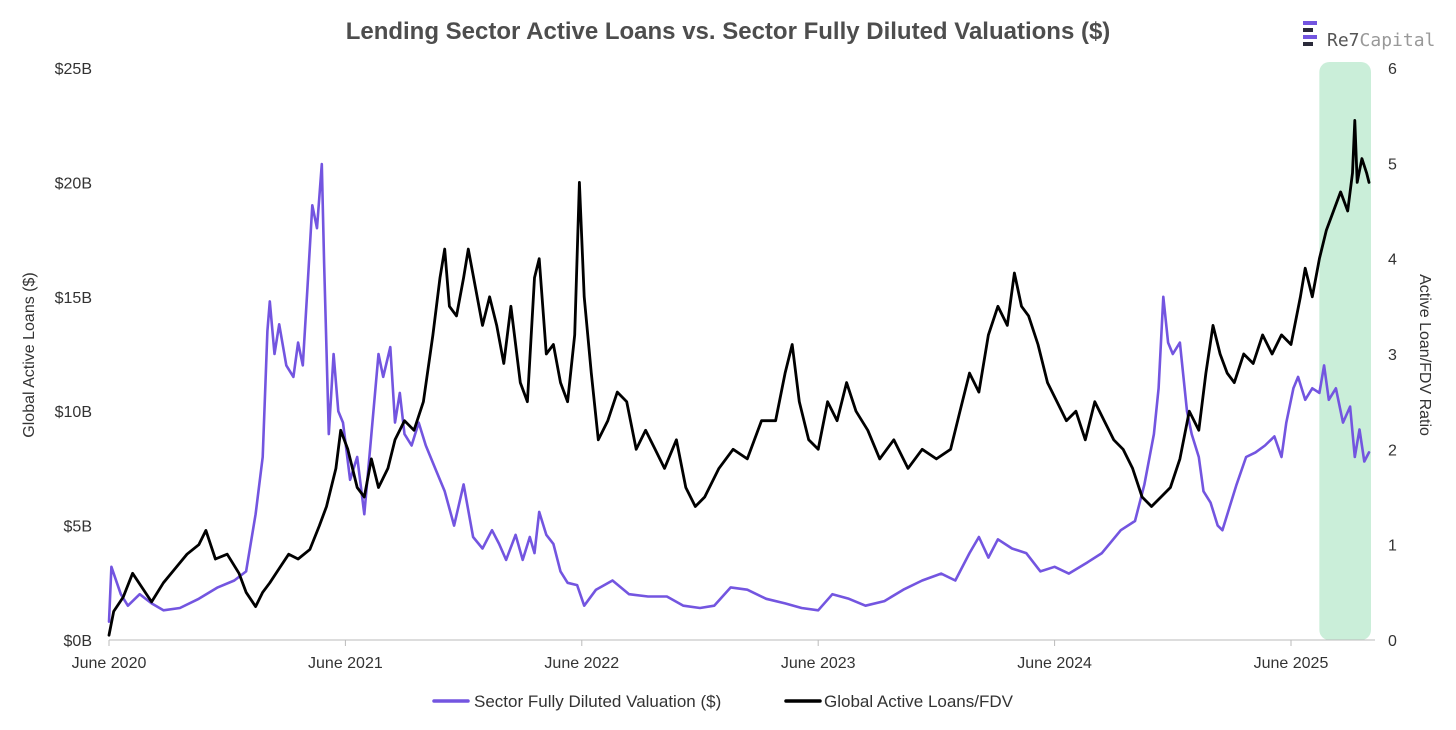  I want to click on brand-suffix: Capital, so click(1398, 40).